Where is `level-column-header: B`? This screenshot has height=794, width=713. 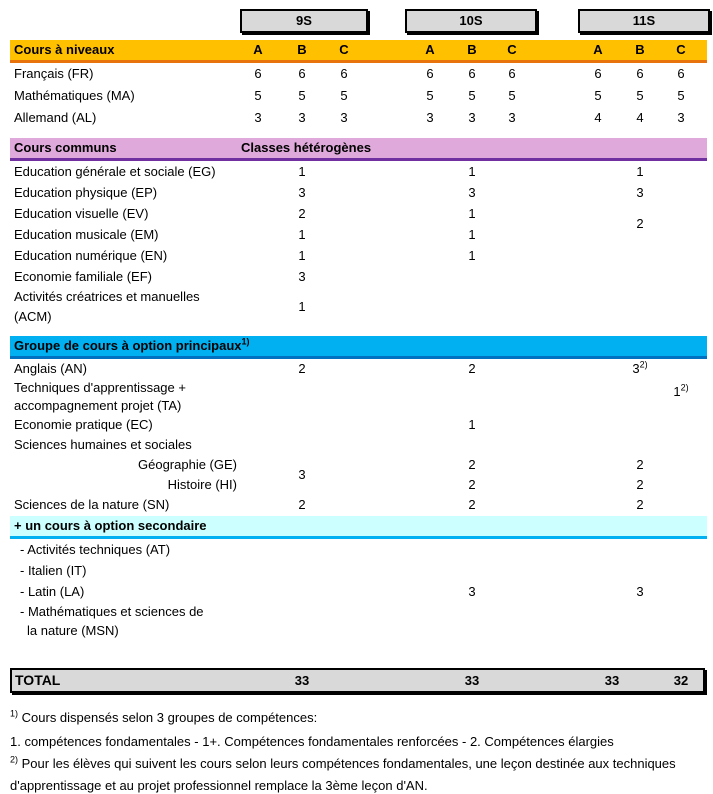 level-column-header: B is located at coordinates (640, 49).